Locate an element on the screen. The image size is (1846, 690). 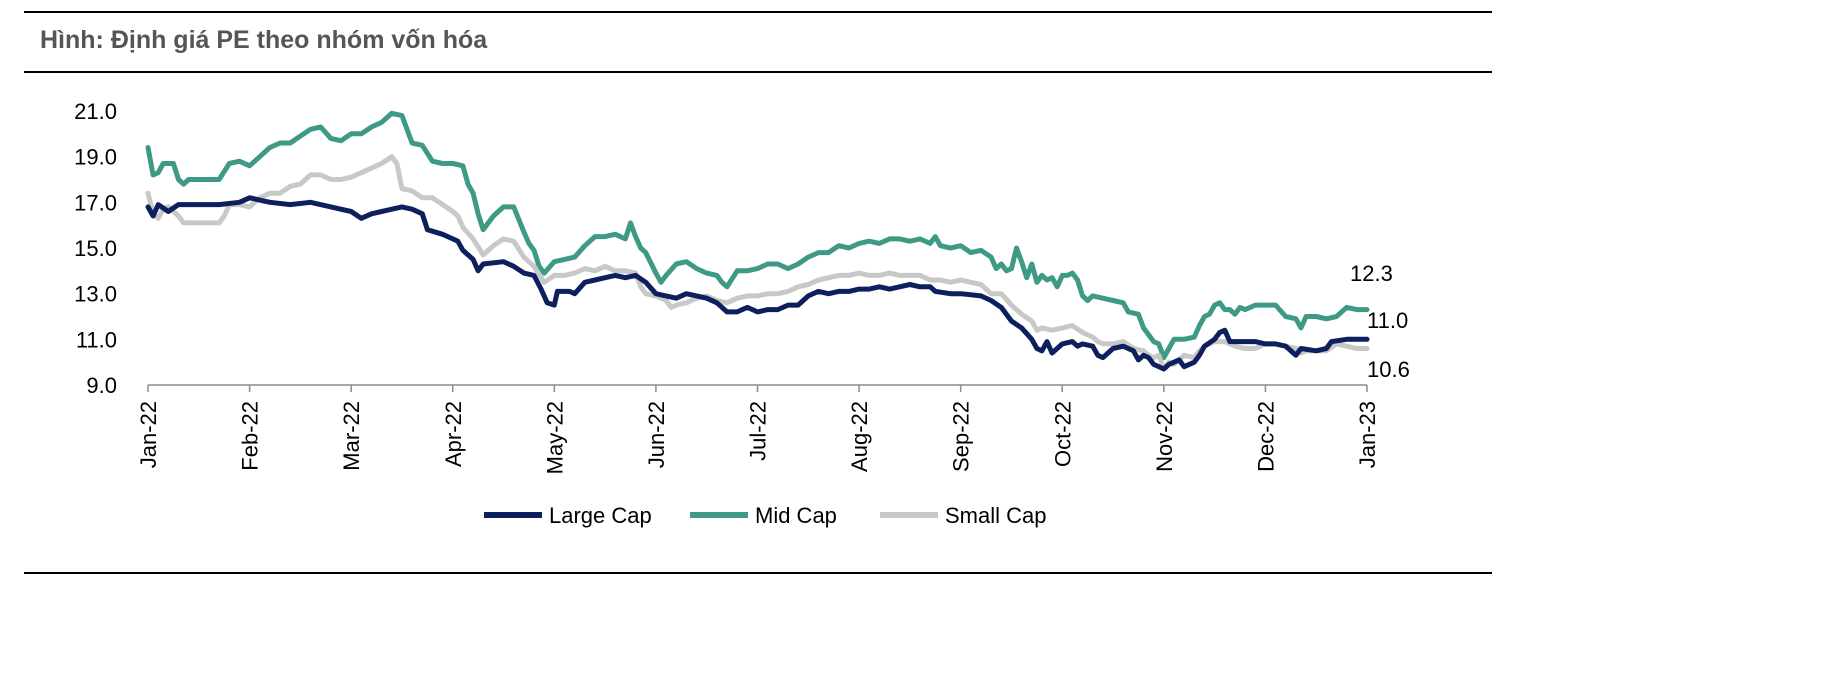
end-value-label-large-cap: 11.0 is located at coordinates (1387, 320).